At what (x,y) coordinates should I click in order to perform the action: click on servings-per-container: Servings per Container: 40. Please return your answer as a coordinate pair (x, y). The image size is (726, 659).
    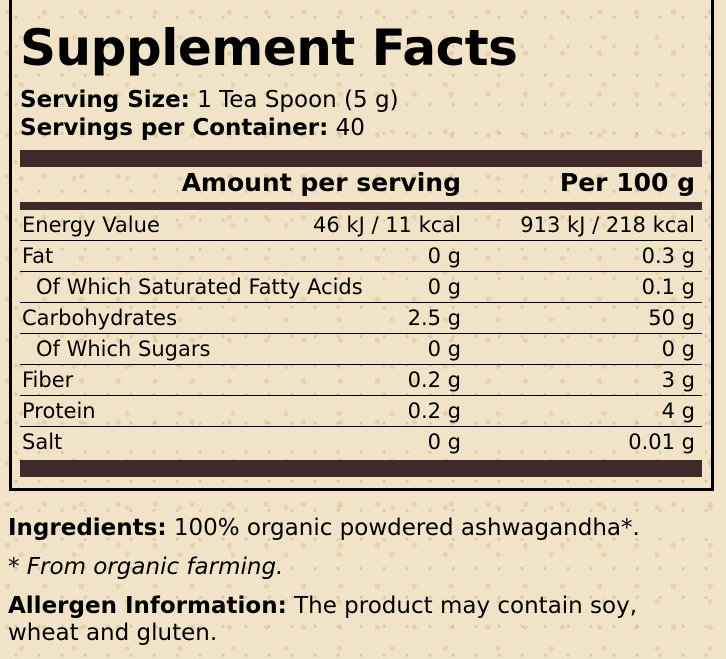
    Looking at the image, I should click on (192, 128).